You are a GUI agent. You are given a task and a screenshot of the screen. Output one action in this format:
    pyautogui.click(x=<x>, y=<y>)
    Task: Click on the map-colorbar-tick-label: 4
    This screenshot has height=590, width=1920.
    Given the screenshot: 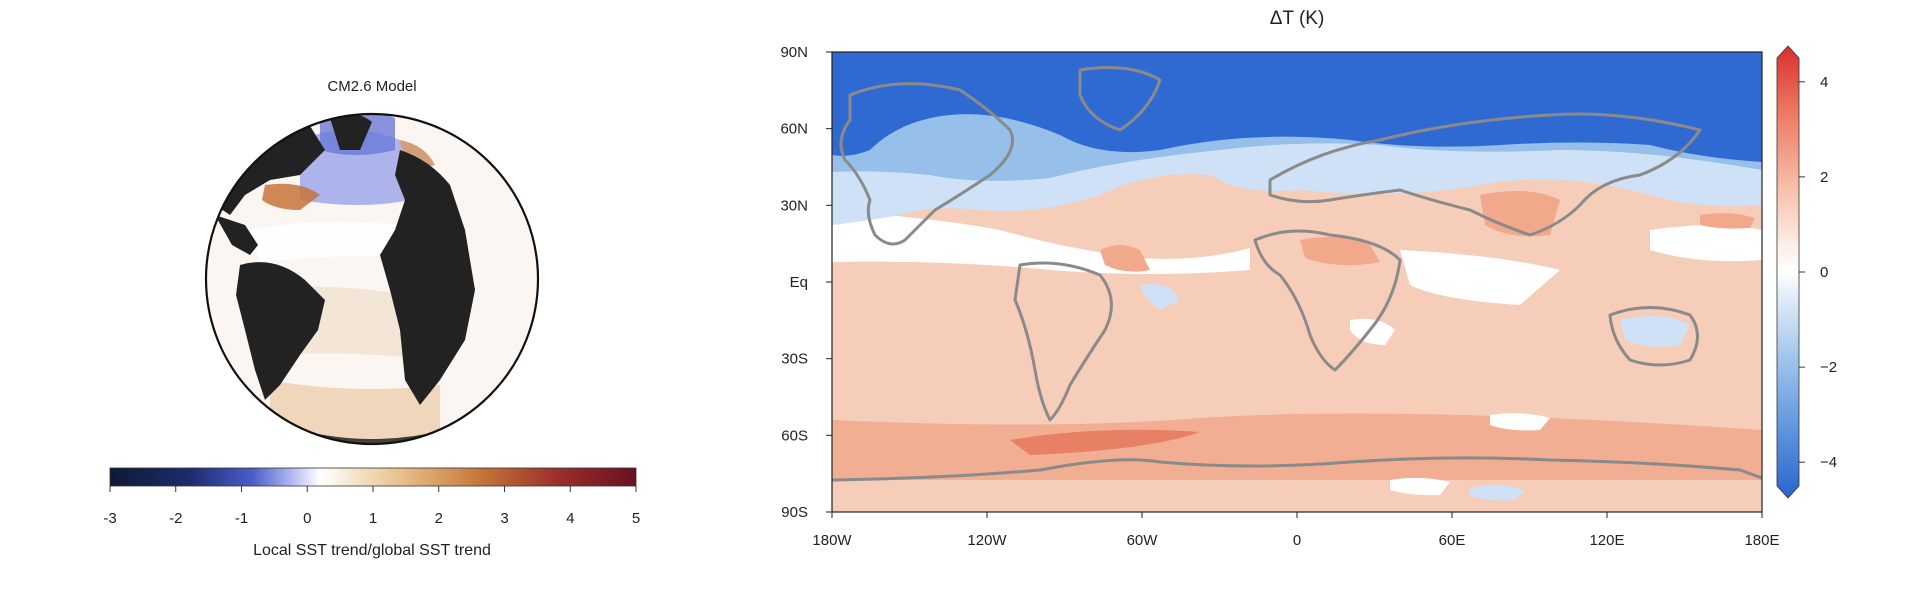 What is the action you would take?
    pyautogui.click(x=1824, y=82)
    